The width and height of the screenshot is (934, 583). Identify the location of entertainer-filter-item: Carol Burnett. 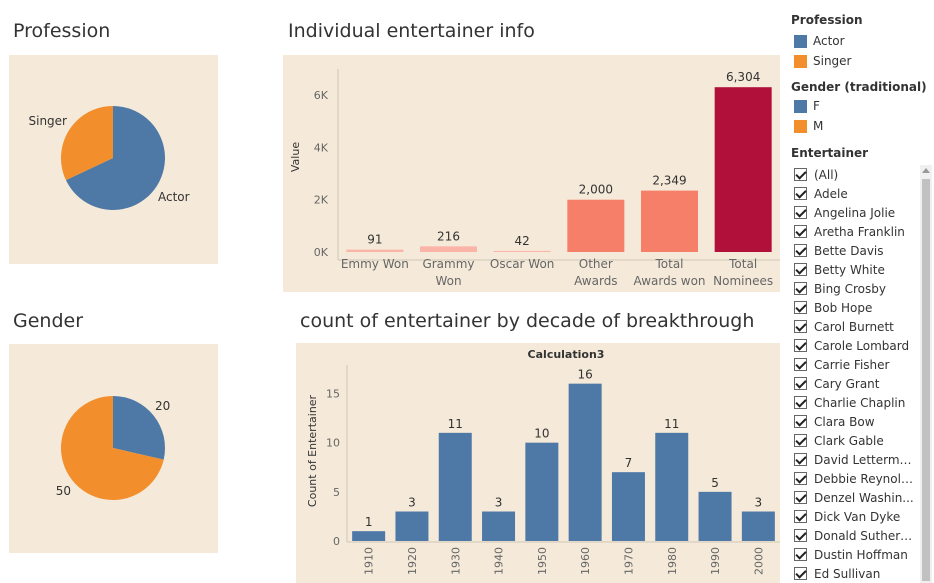
(856, 326).